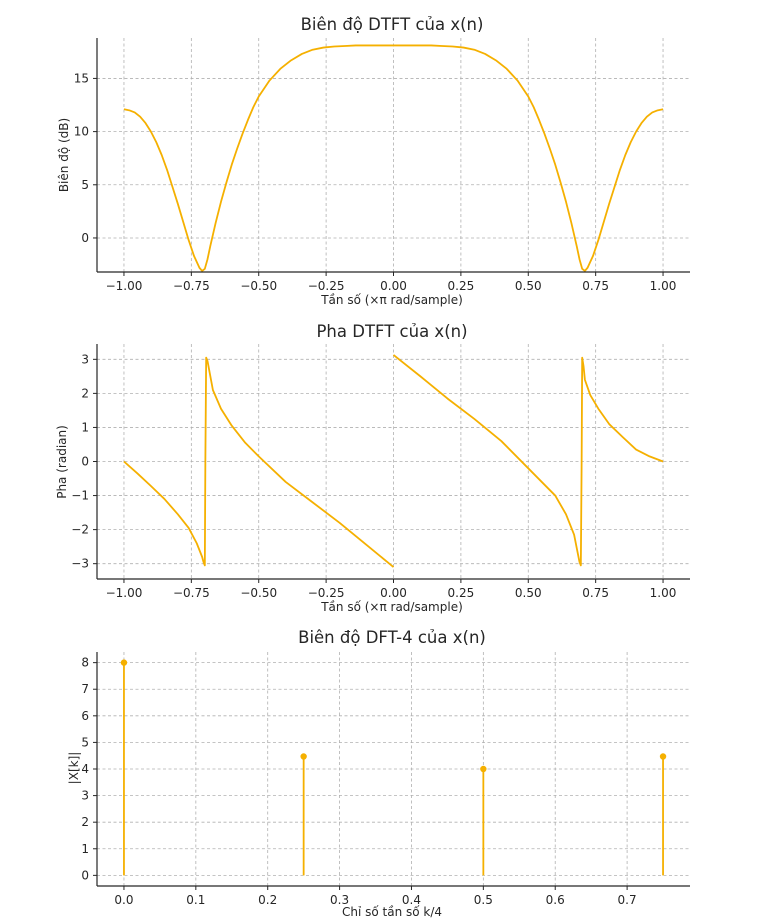 The image size is (768, 921). I want to click on y-tick-label: 7, so click(85, 689).